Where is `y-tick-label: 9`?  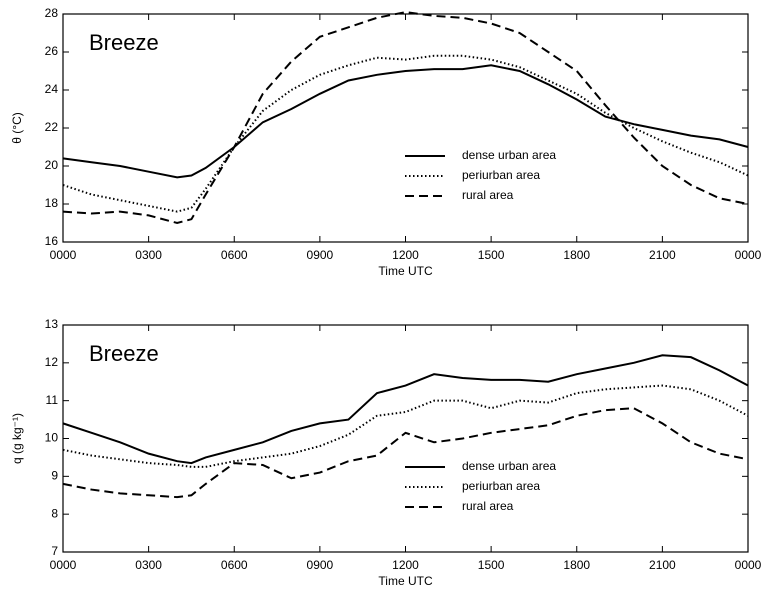 y-tick-label: 9 is located at coordinates (54, 476).